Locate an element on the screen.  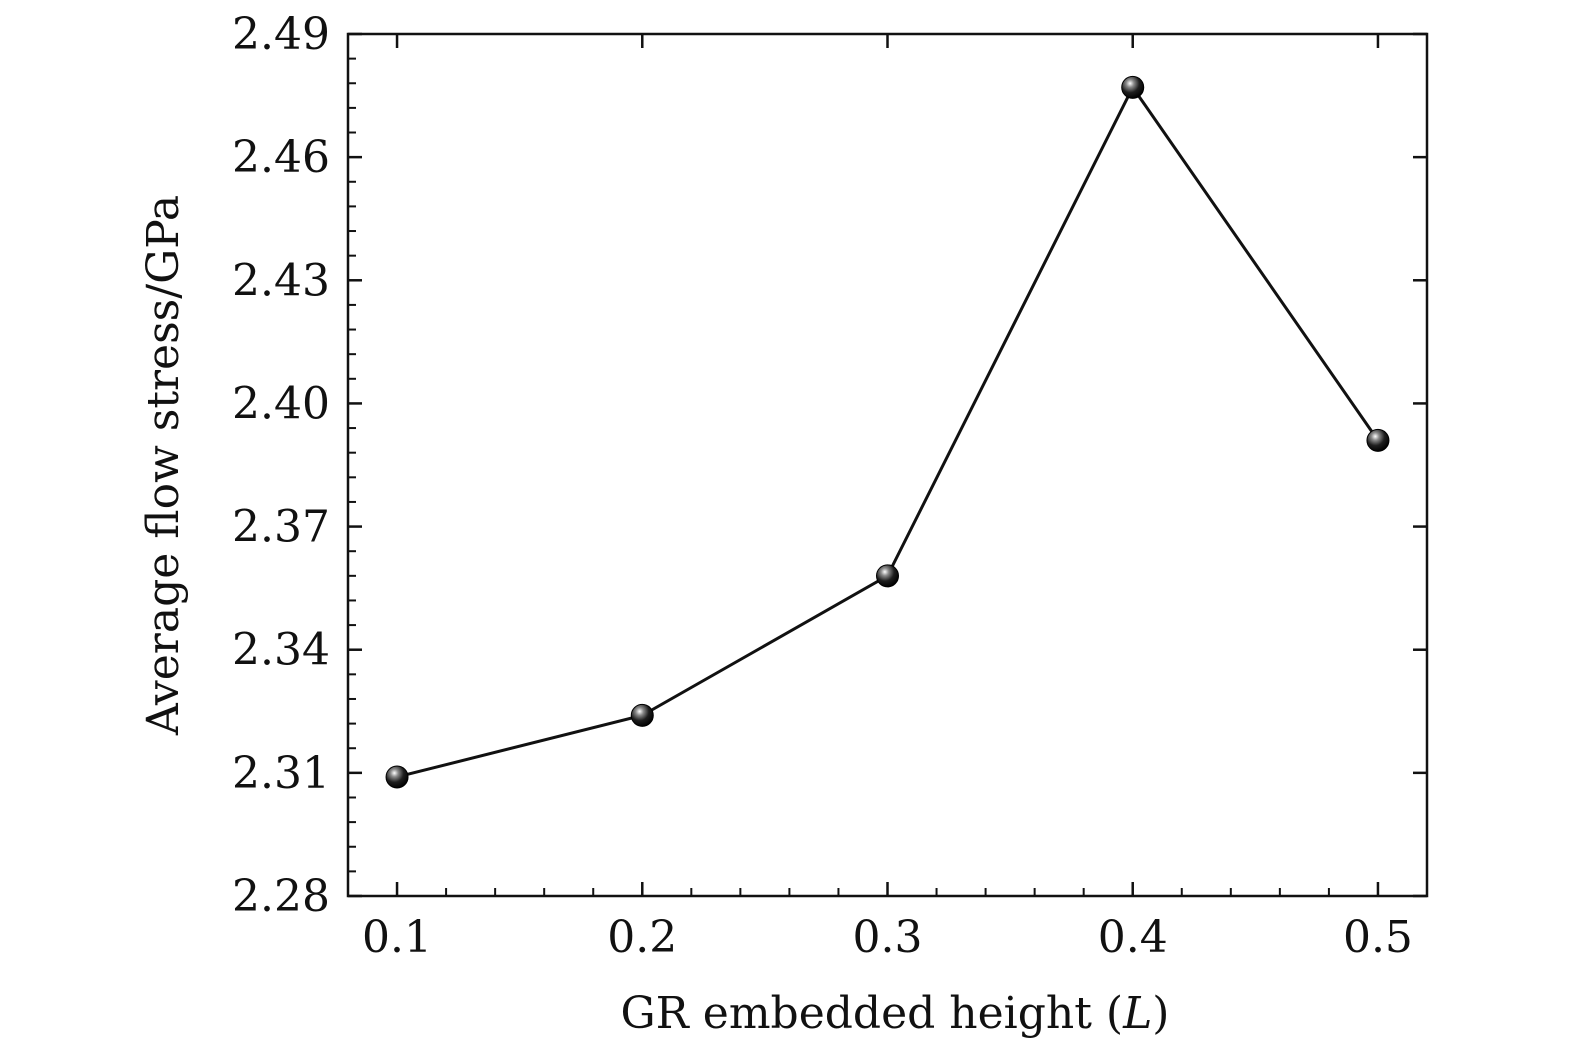
x-tick-labels: 0.1 0.2 0.3 0.4 0.5 is located at coordinates (887, 937).